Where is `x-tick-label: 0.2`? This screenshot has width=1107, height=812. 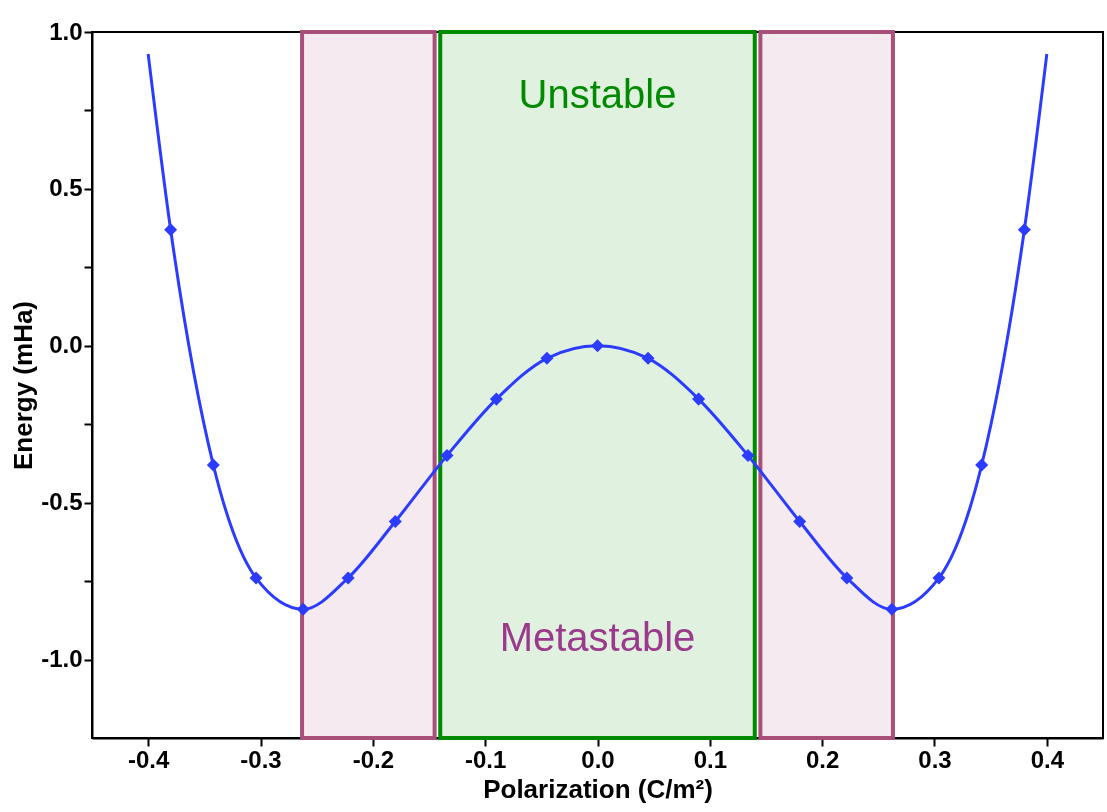
x-tick-label: 0.2 is located at coordinates (822, 759).